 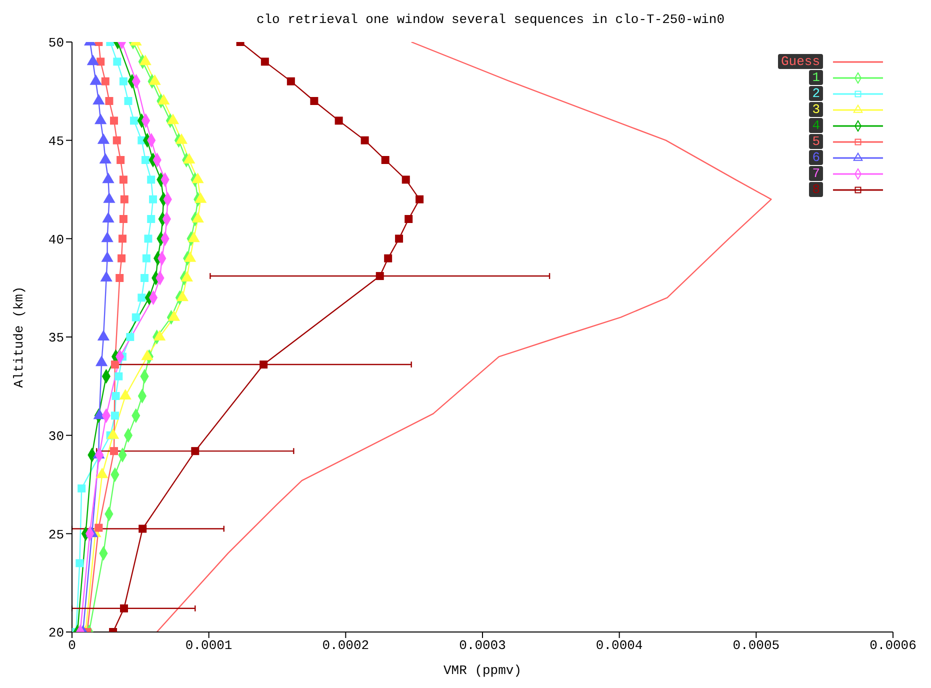 What do you see at coordinates (19, 337) in the screenshot?
I see `y-axis-title: Altitude (km)` at bounding box center [19, 337].